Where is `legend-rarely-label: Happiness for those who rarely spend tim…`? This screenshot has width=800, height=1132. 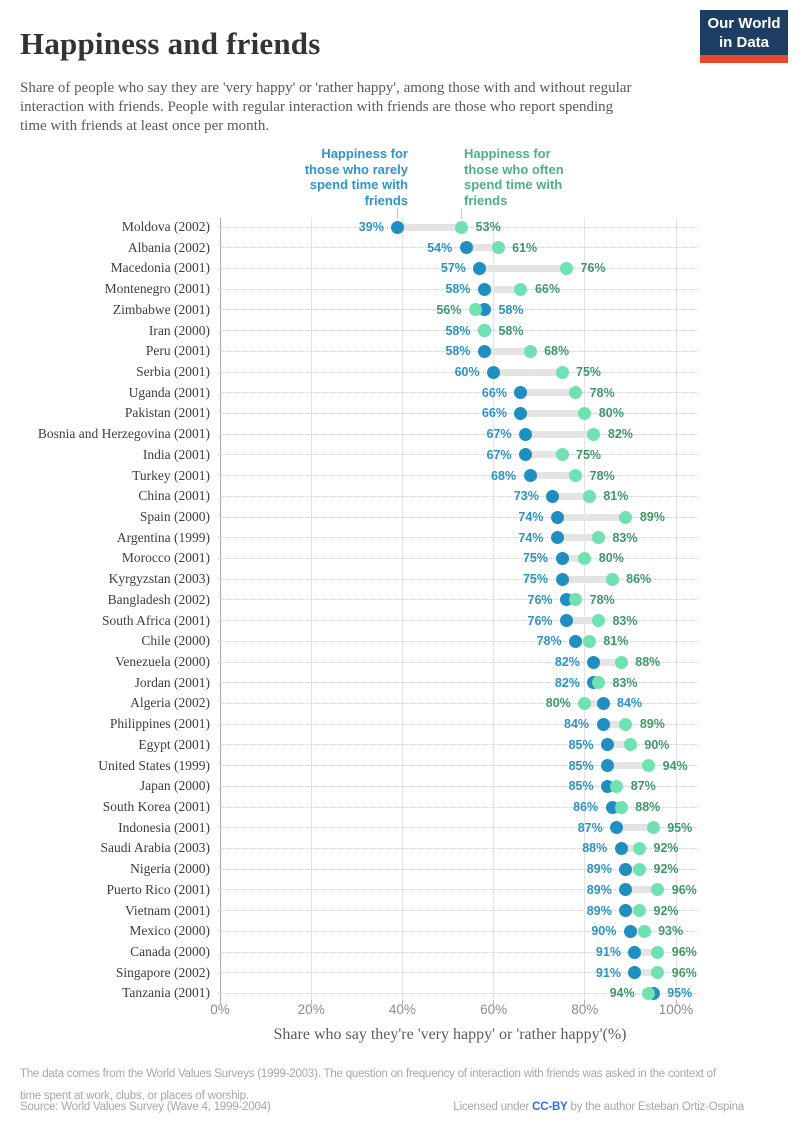 legend-rarely-label: Happiness for those who rarely spend tim… is located at coordinates (356, 177).